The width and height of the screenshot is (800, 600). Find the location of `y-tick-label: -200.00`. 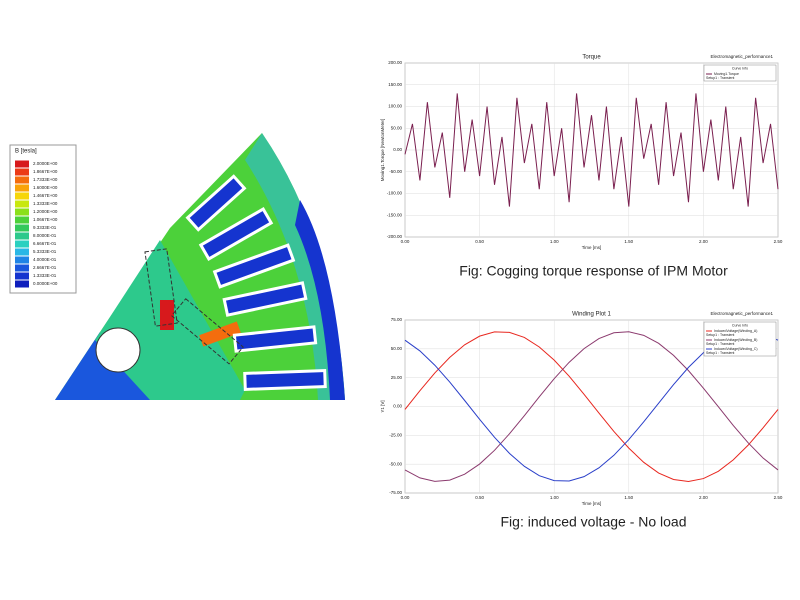

y-tick-label: -200.00 is located at coordinates (395, 236).